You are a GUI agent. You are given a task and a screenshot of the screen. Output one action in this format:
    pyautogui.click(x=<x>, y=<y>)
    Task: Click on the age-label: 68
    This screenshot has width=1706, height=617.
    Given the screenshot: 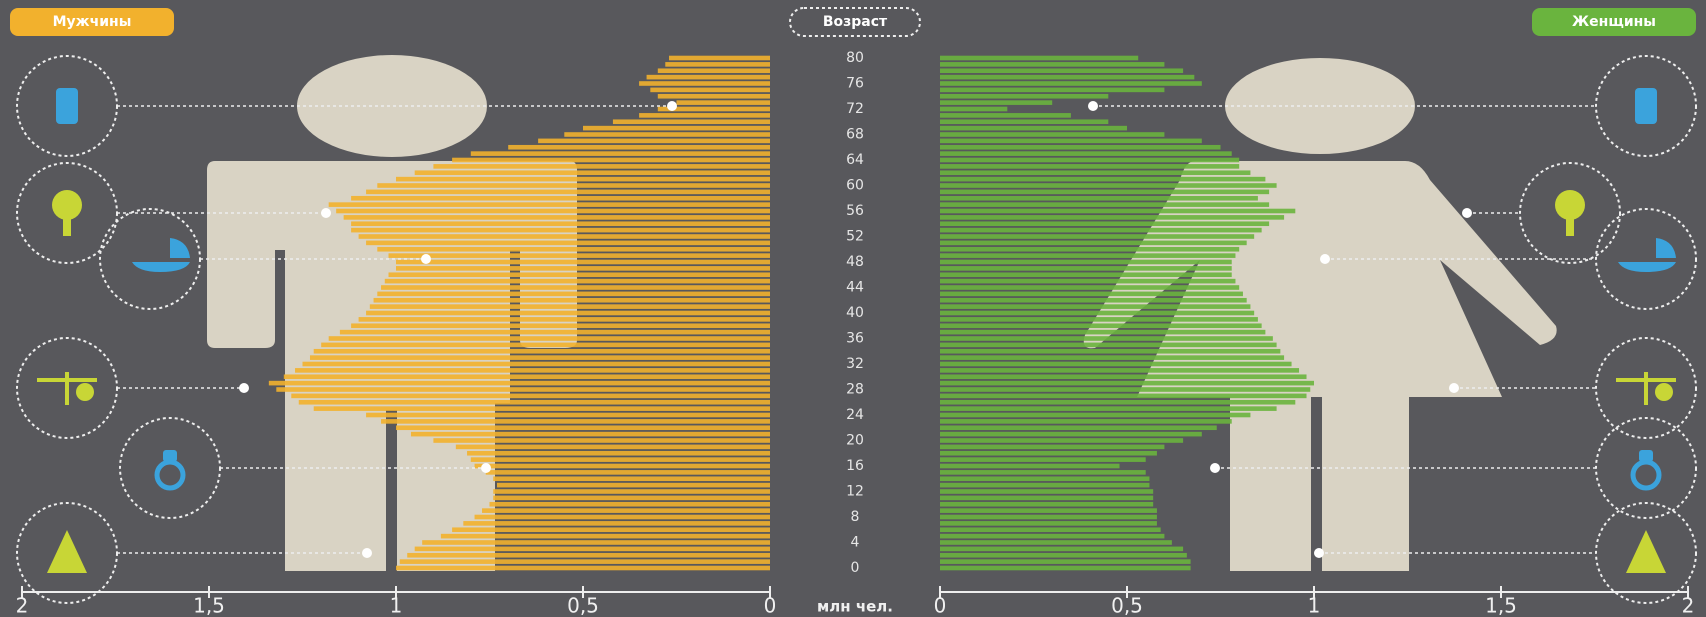 What is the action you would take?
    pyautogui.click(x=855, y=135)
    